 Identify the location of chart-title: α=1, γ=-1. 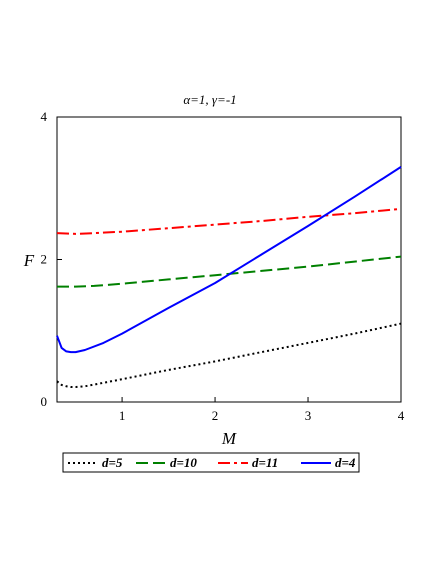
(209, 99).